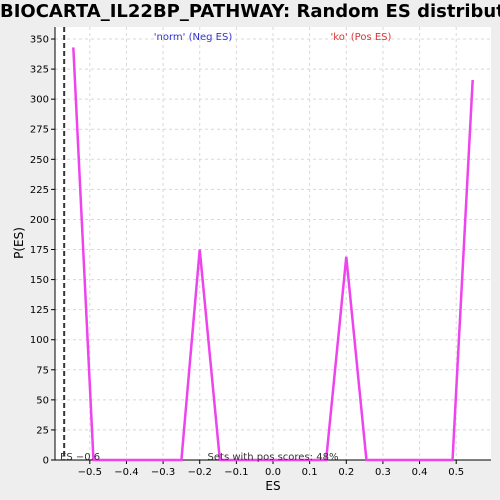  Describe the element at coordinates (39, 250) in the screenshot. I see `y-tick-label: 175` at that location.